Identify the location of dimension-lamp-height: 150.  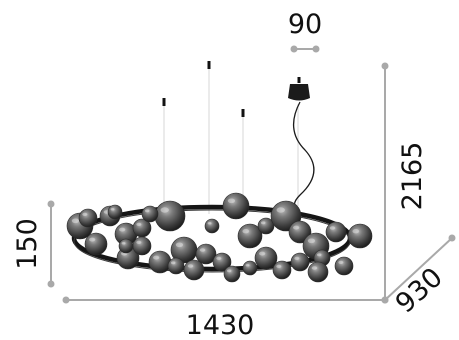
(33, 244).